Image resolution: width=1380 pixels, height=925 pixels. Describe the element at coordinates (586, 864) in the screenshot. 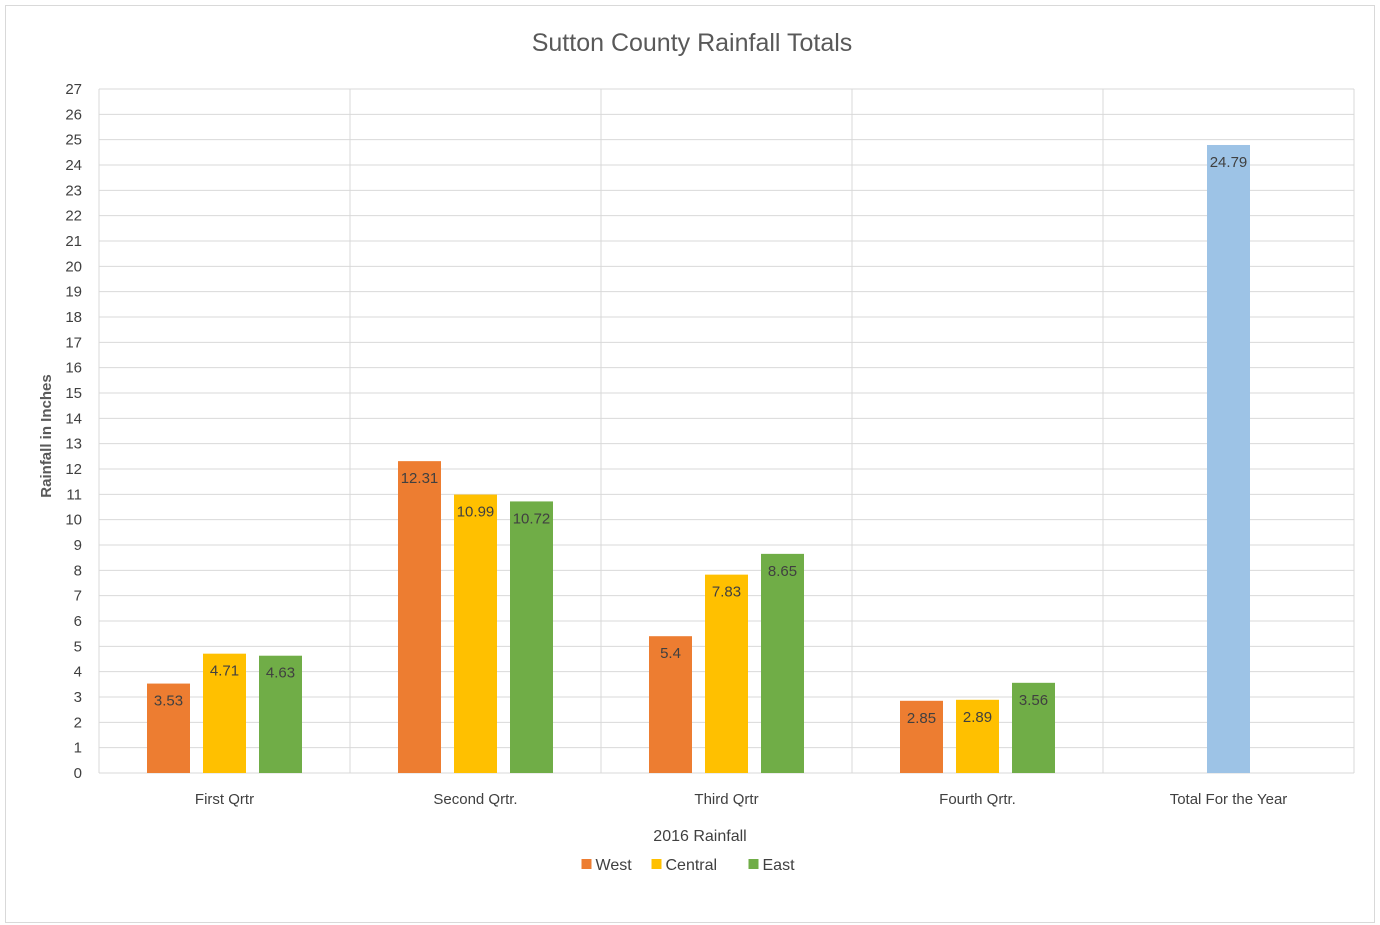

I see `legend-swatch-west` at that location.